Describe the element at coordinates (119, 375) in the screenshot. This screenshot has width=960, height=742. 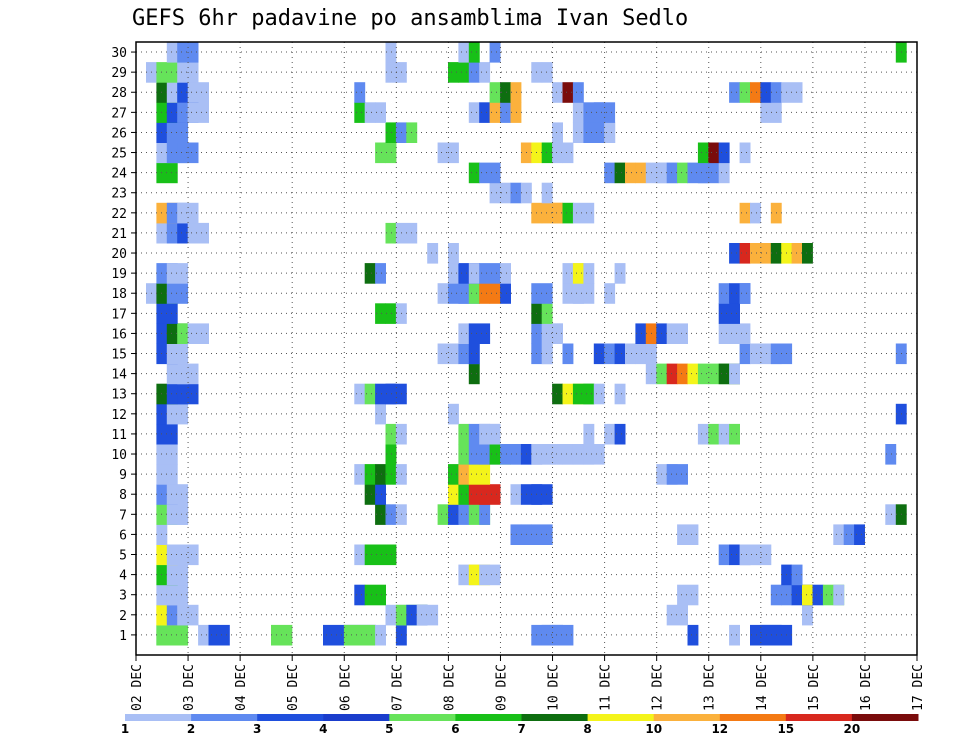
I see `y-tick-label: 14` at that location.